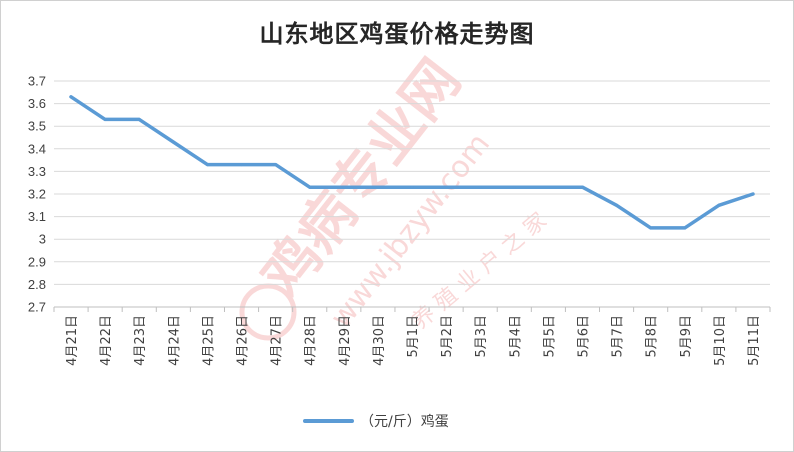  I want to click on legend-label: （元/斤）鸡蛋, so click(404, 421).